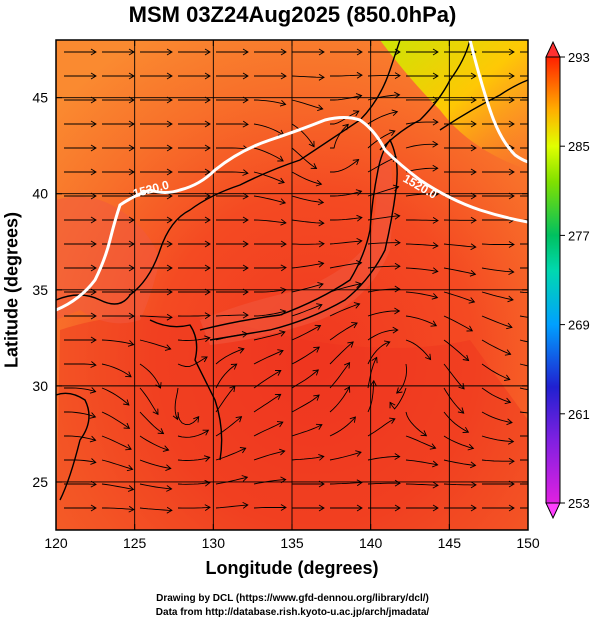  What do you see at coordinates (553, 280) in the screenshot?
I see `colorbar-gradient` at bounding box center [553, 280].